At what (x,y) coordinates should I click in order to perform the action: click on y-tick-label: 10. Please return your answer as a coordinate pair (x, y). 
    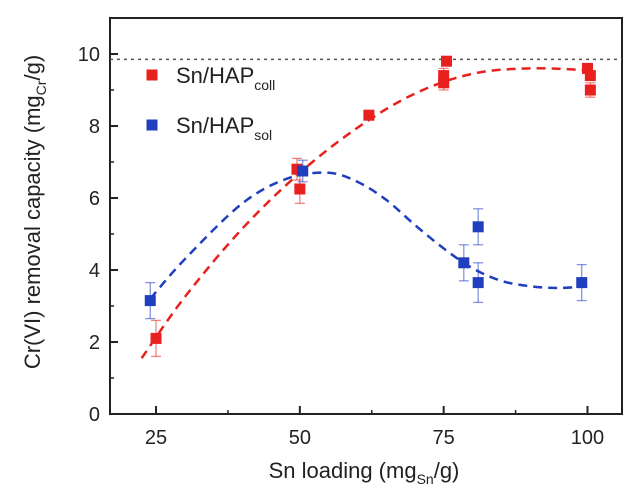
    Looking at the image, I should click on (89, 55).